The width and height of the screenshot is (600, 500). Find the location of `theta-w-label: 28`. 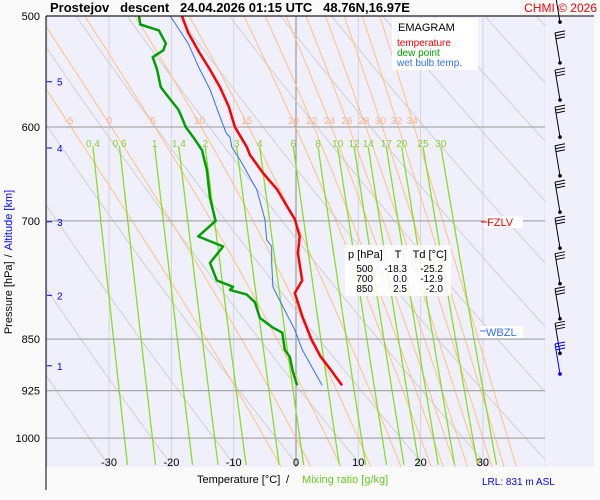

theta-w-label: 28 is located at coordinates (364, 121).